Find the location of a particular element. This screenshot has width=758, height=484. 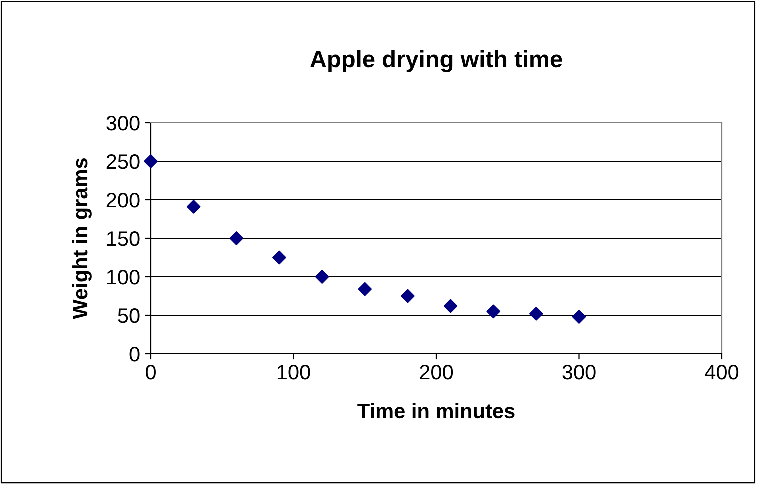

y-tick-label: 300 is located at coordinates (123, 123).